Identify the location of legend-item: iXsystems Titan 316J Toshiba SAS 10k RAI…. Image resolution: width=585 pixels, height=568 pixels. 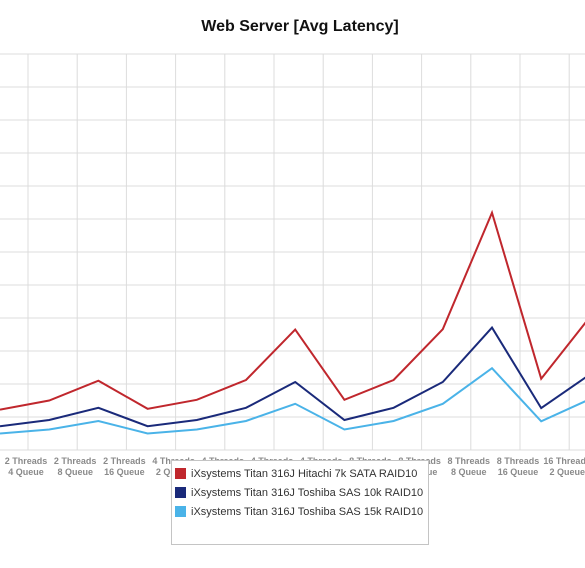
(299, 492).